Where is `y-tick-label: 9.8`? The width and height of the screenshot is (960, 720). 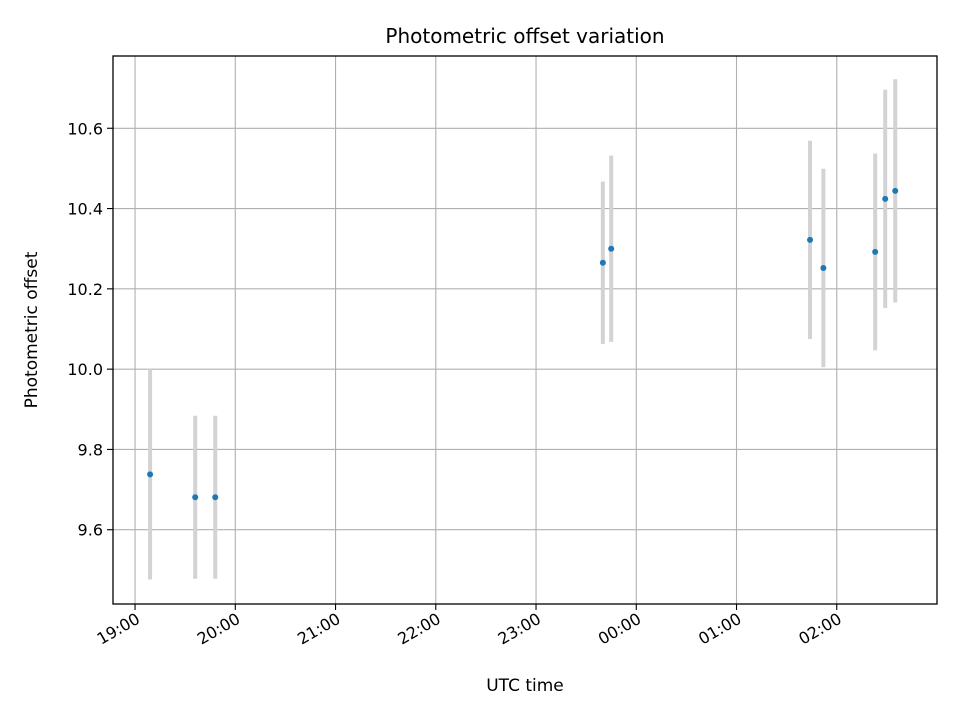 y-tick-label: 9.8 is located at coordinates (90, 449).